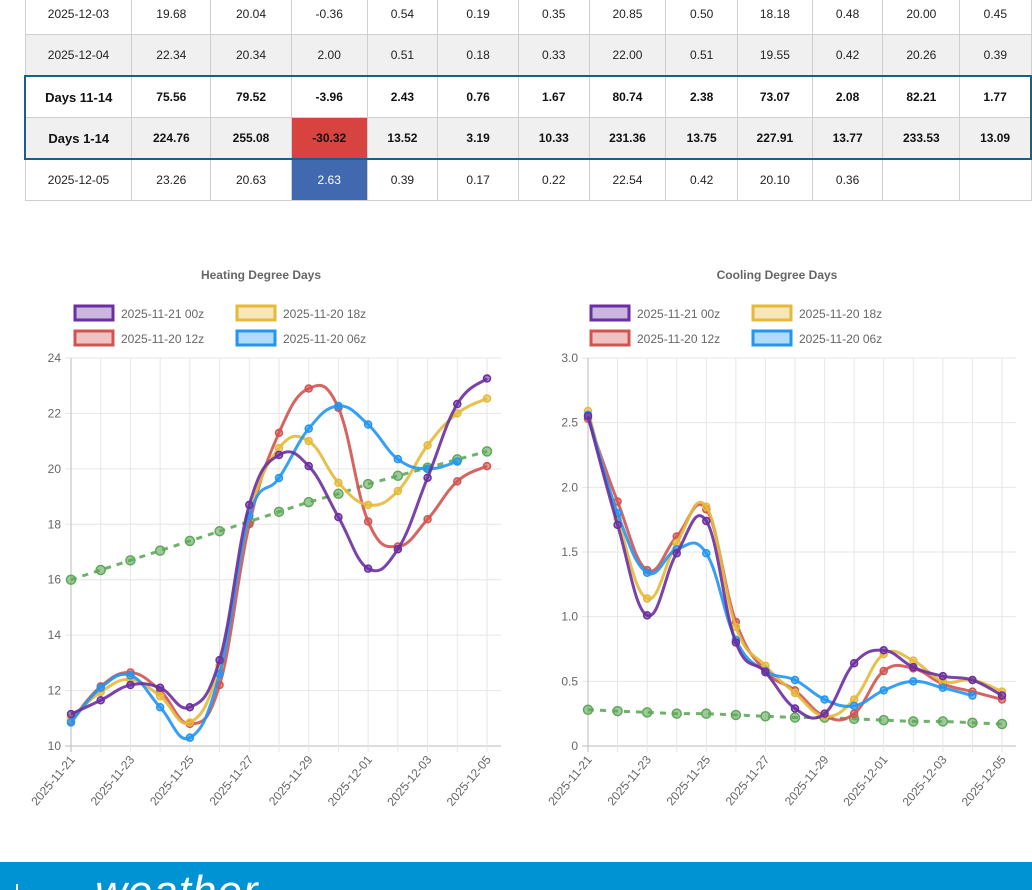 This screenshot has height=890, width=1032. What do you see at coordinates (17, 887) in the screenshot?
I see `menu-icon` at bounding box center [17, 887].